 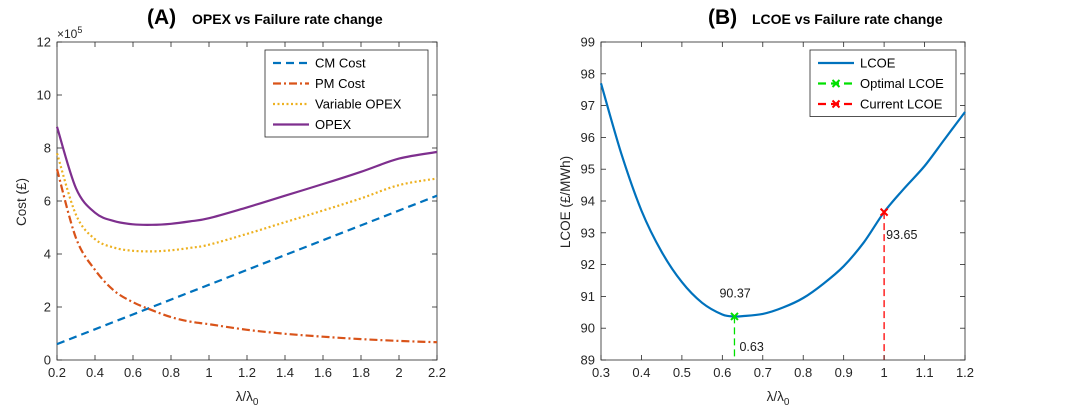 What do you see at coordinates (246, 176) in the screenshot?
I see `panel-a-series-opex` at bounding box center [246, 176].